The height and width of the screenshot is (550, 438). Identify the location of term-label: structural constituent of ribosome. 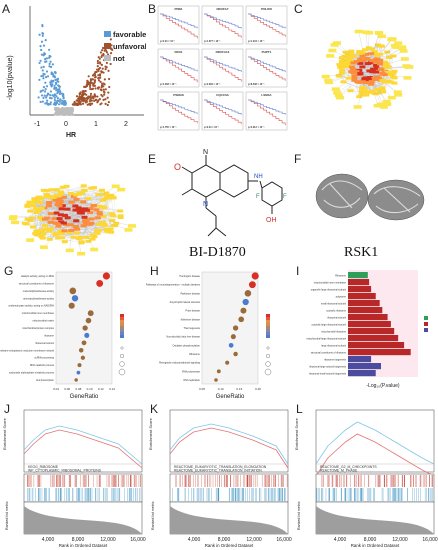
(37, 283).